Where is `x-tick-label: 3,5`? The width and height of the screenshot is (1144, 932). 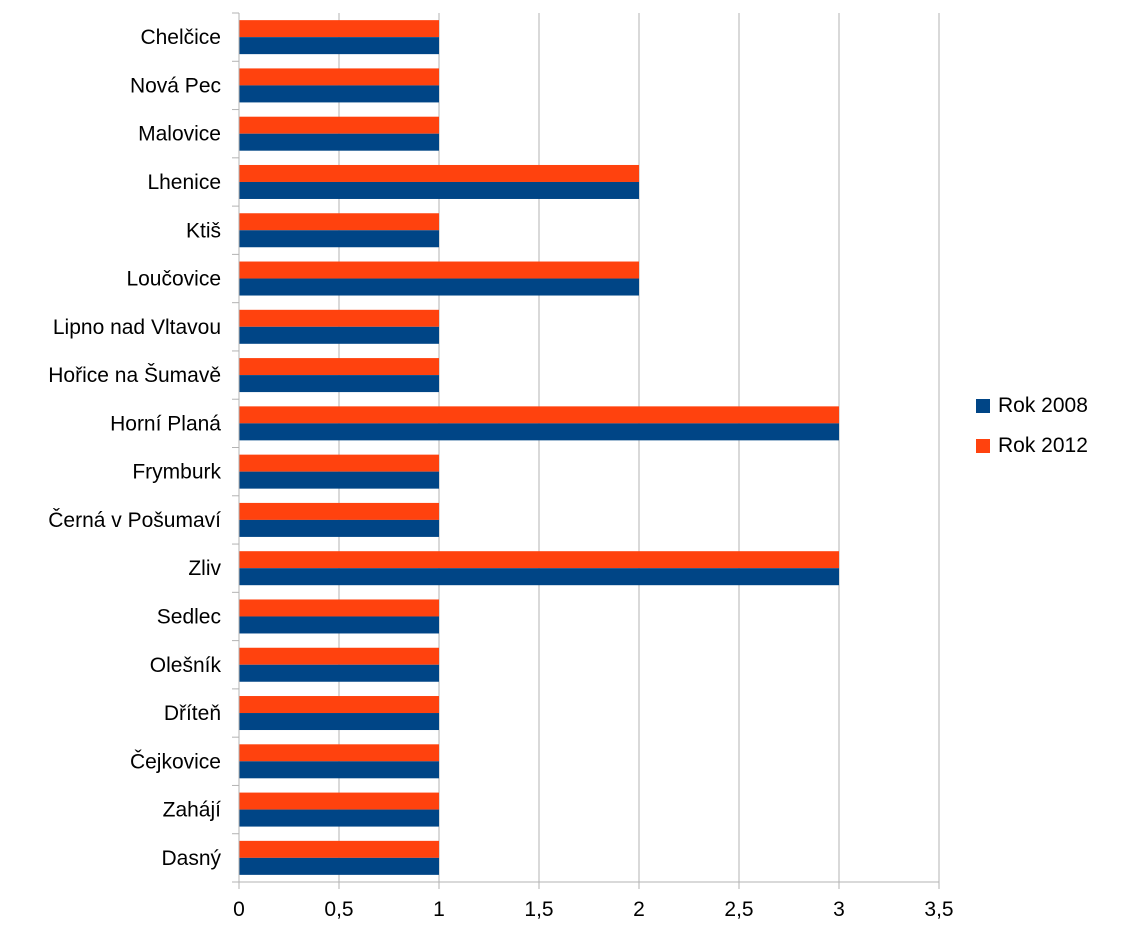
x-tick-label: 3,5 is located at coordinates (938, 909).